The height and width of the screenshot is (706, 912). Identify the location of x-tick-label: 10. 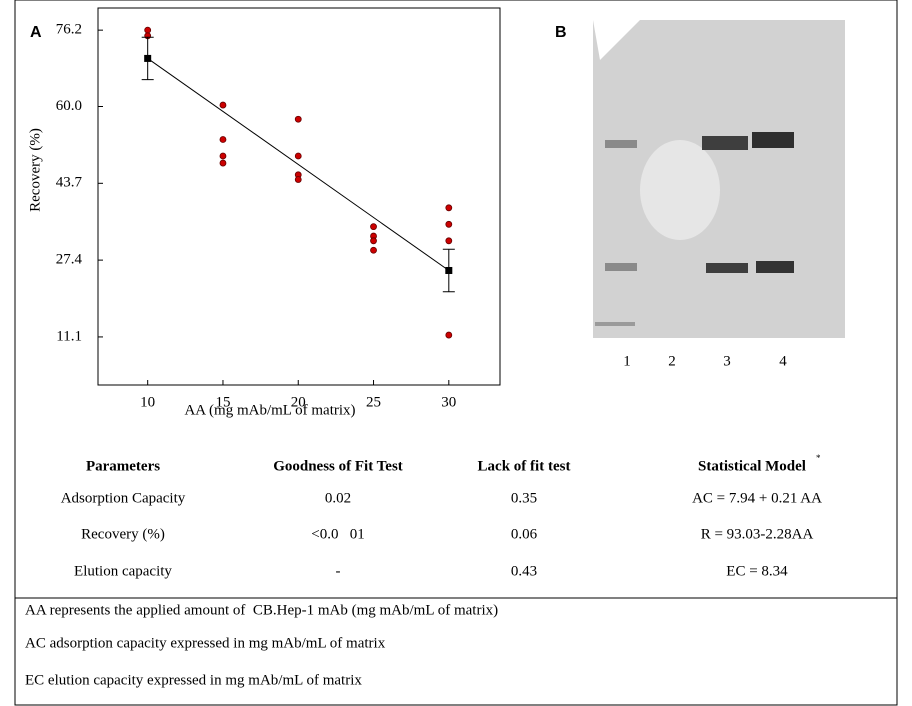
(147, 402).